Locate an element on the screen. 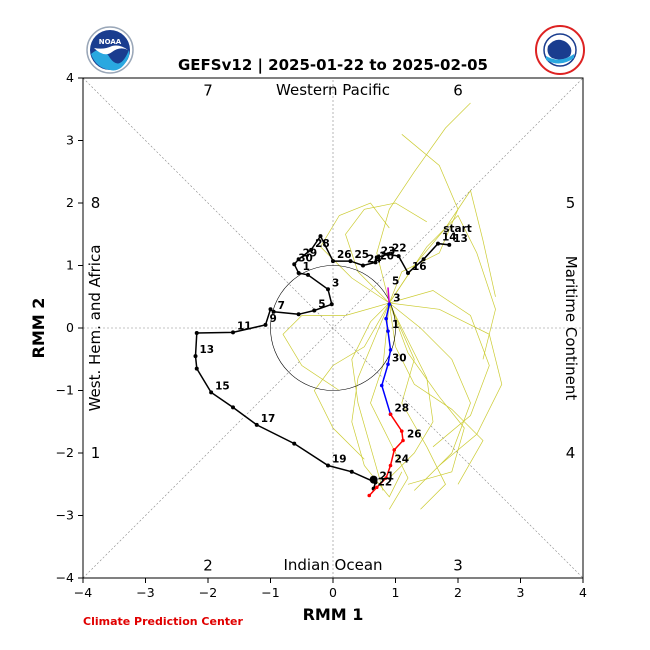  x-tick-label-2: −3 is located at coordinates (145, 592).